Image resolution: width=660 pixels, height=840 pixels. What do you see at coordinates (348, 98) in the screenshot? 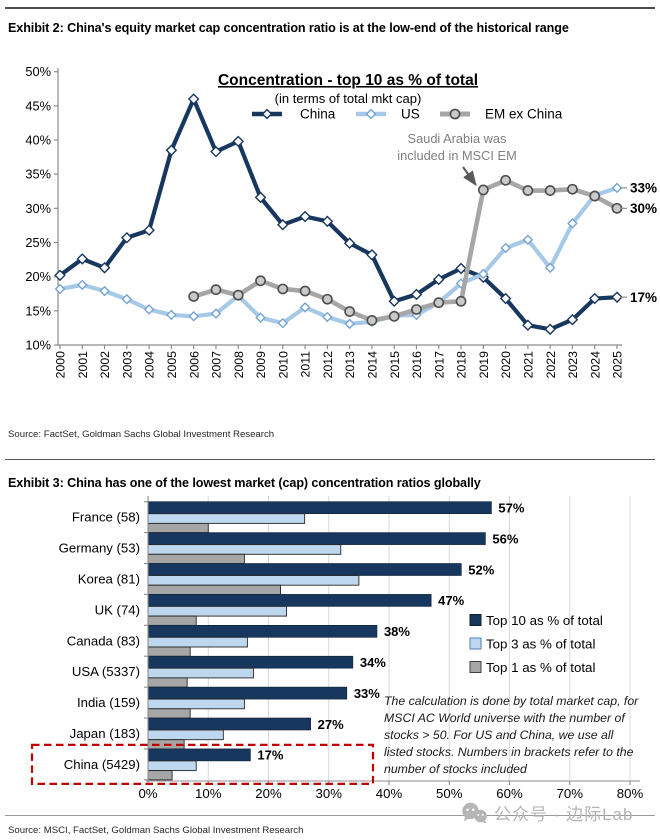
I see `line-chart-subtitle: (in terms of total mkt cap)` at bounding box center [348, 98].